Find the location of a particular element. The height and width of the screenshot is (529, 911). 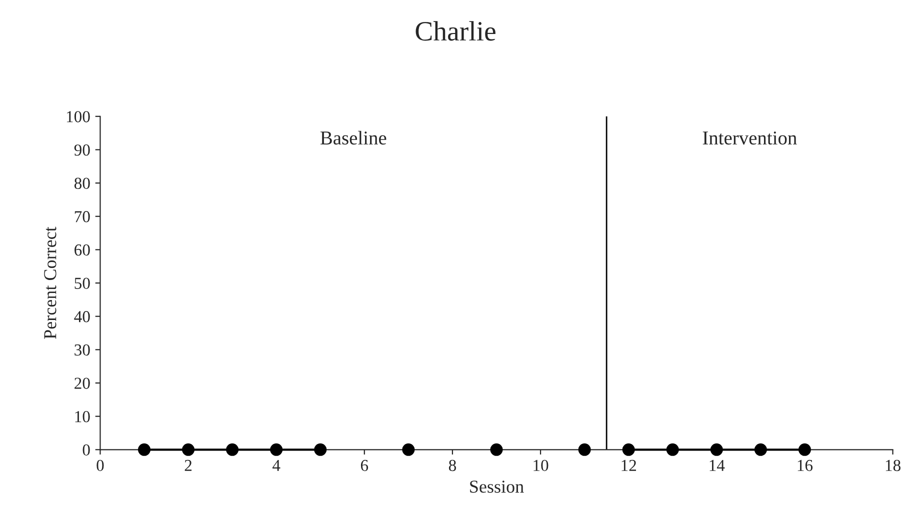

y-tick-label: 20 is located at coordinates (82, 383).